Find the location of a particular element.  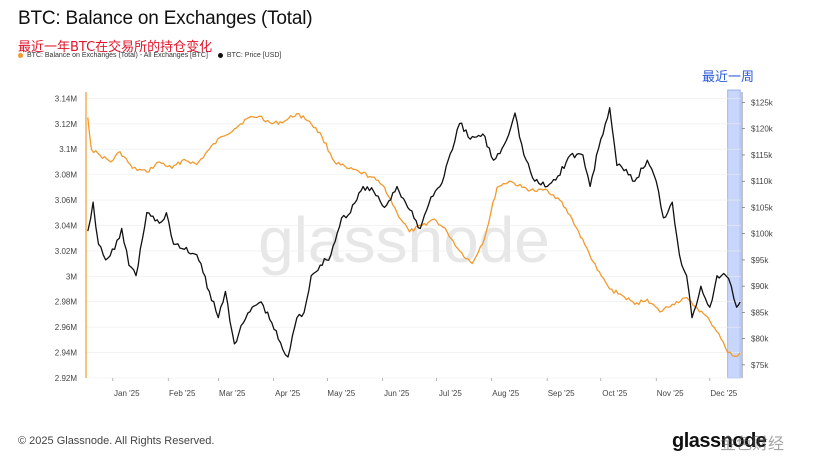

left-tick-label: 2.98M is located at coordinates (66, 302).